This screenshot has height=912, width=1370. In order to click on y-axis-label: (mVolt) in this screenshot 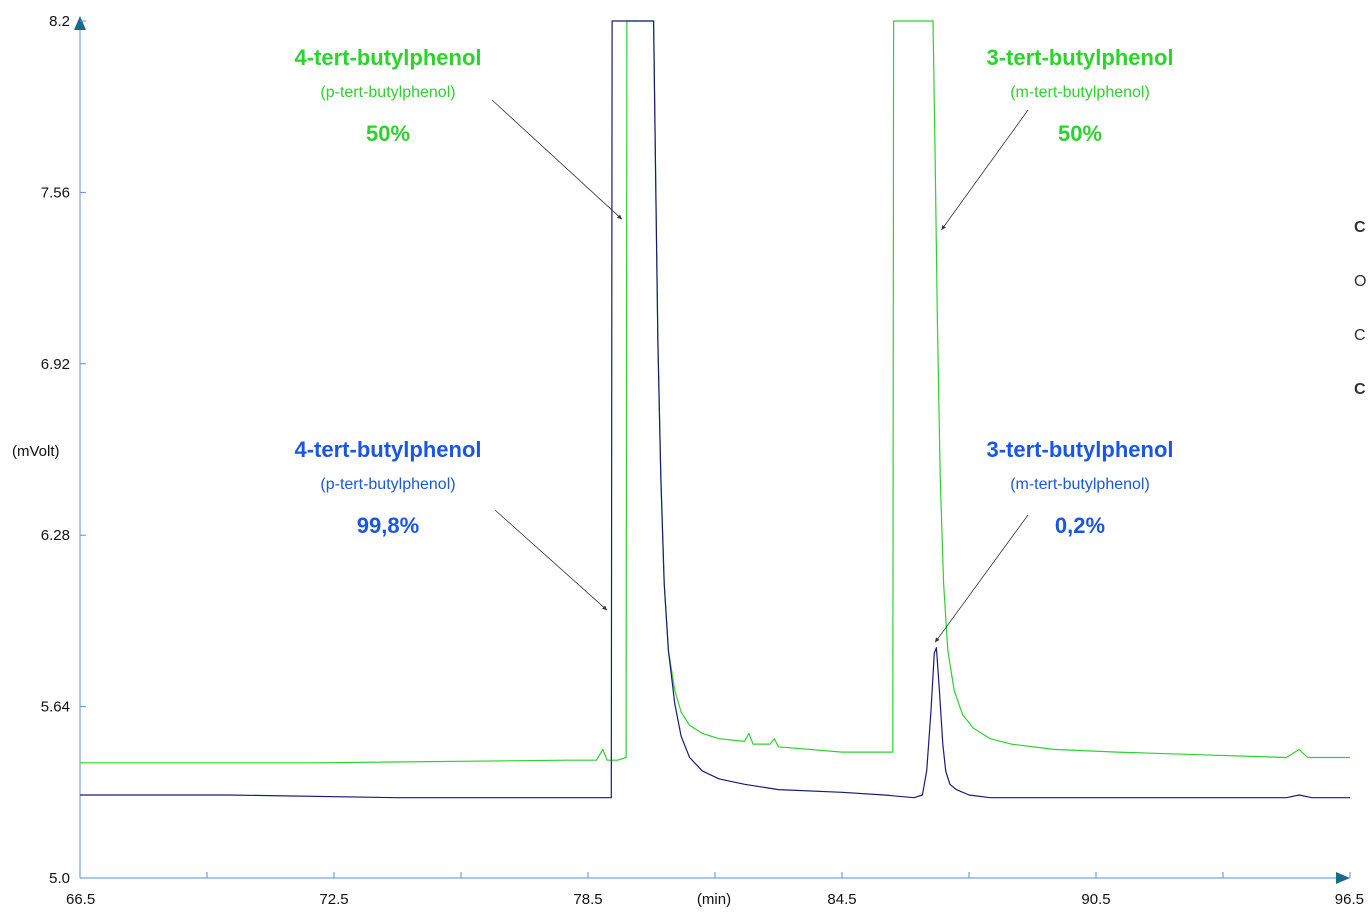, I will do `click(36, 451)`.